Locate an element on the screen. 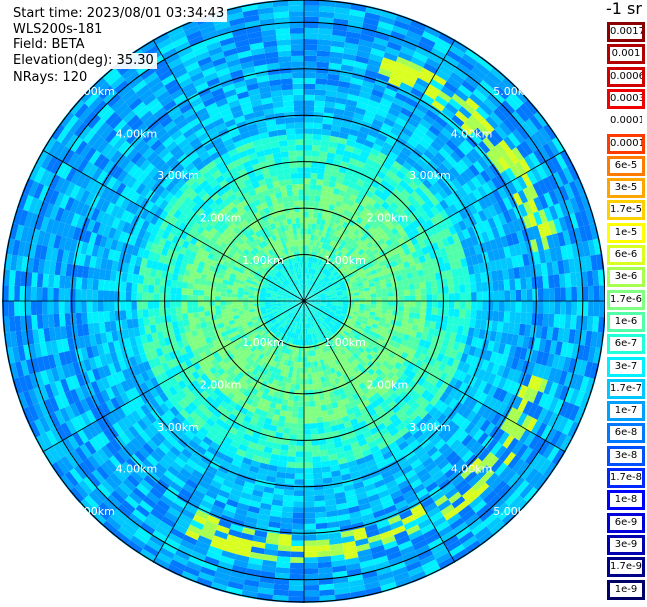 The height and width of the screenshot is (607, 647). colorbar-level: 1.7e-7 is located at coordinates (626, 388).